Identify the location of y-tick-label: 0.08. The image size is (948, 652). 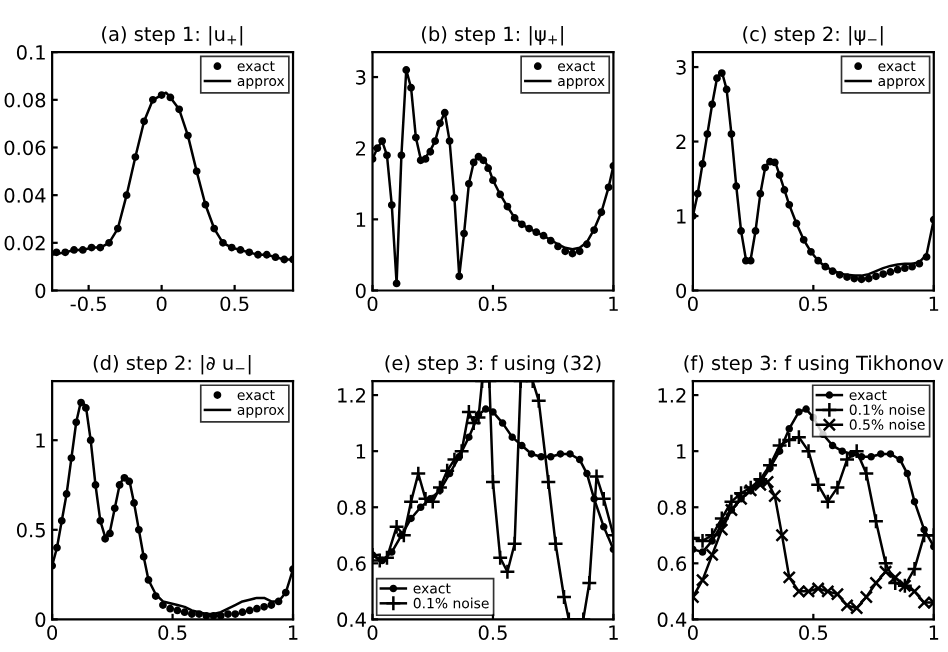
(25, 100).